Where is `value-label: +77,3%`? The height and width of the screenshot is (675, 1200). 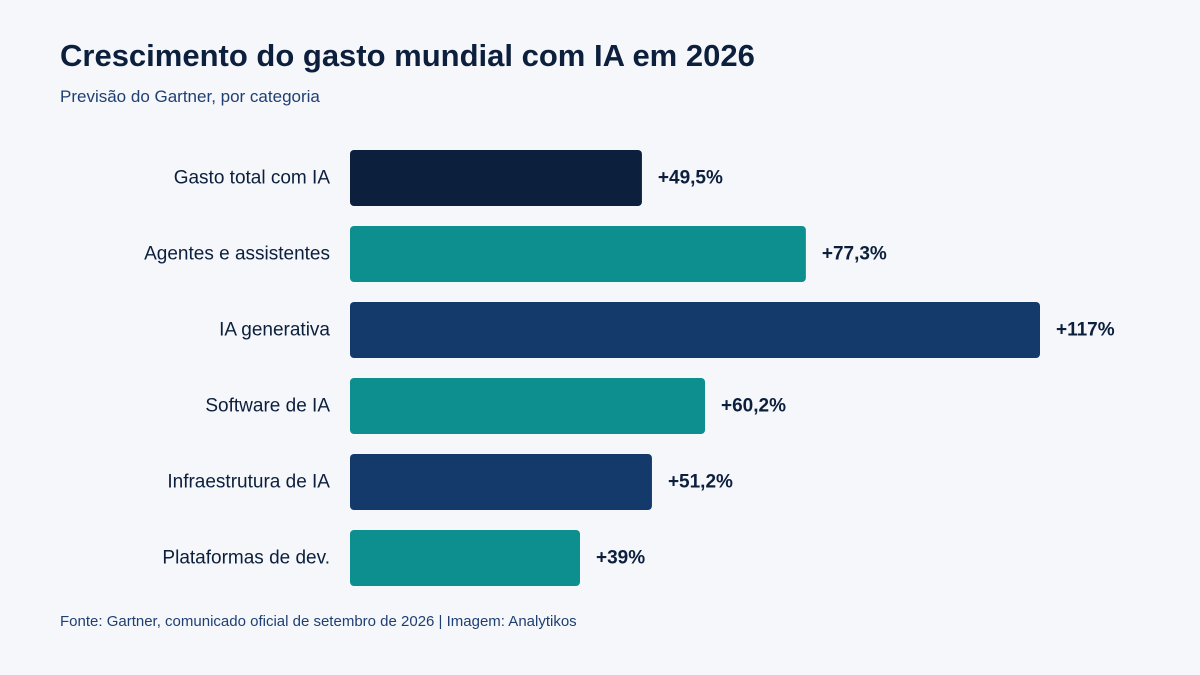 value-label: +77,3% is located at coordinates (854, 254).